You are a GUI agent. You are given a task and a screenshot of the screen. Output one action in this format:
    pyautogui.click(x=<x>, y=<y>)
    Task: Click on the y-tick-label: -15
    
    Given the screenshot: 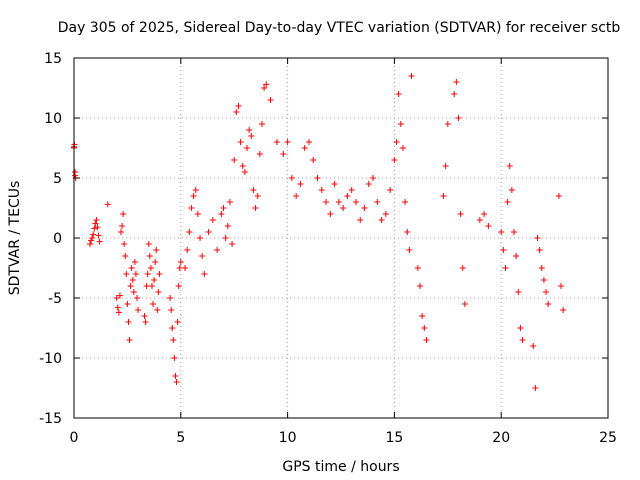 What is the action you would take?
    pyautogui.click(x=50, y=419)
    